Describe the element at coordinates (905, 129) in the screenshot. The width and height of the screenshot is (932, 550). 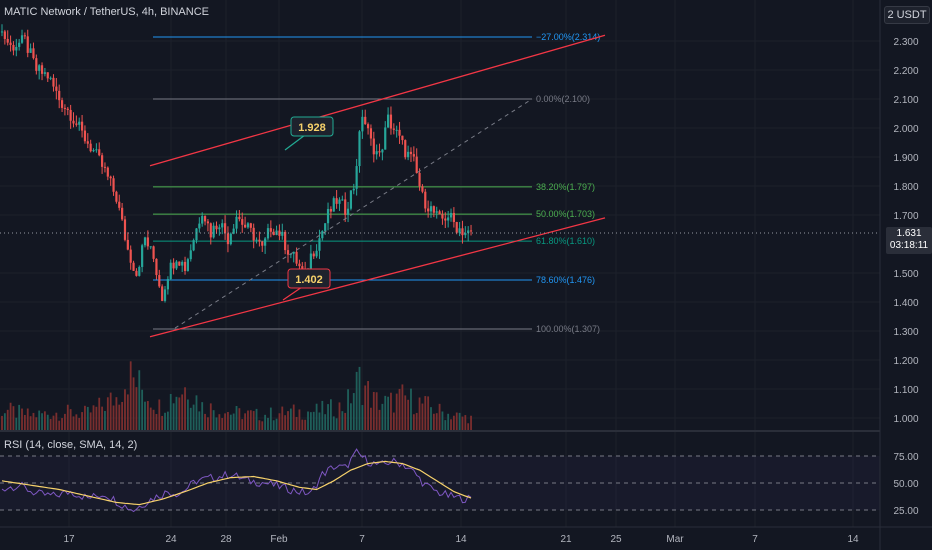
I see `price-tick-label: 2.000` at that location.